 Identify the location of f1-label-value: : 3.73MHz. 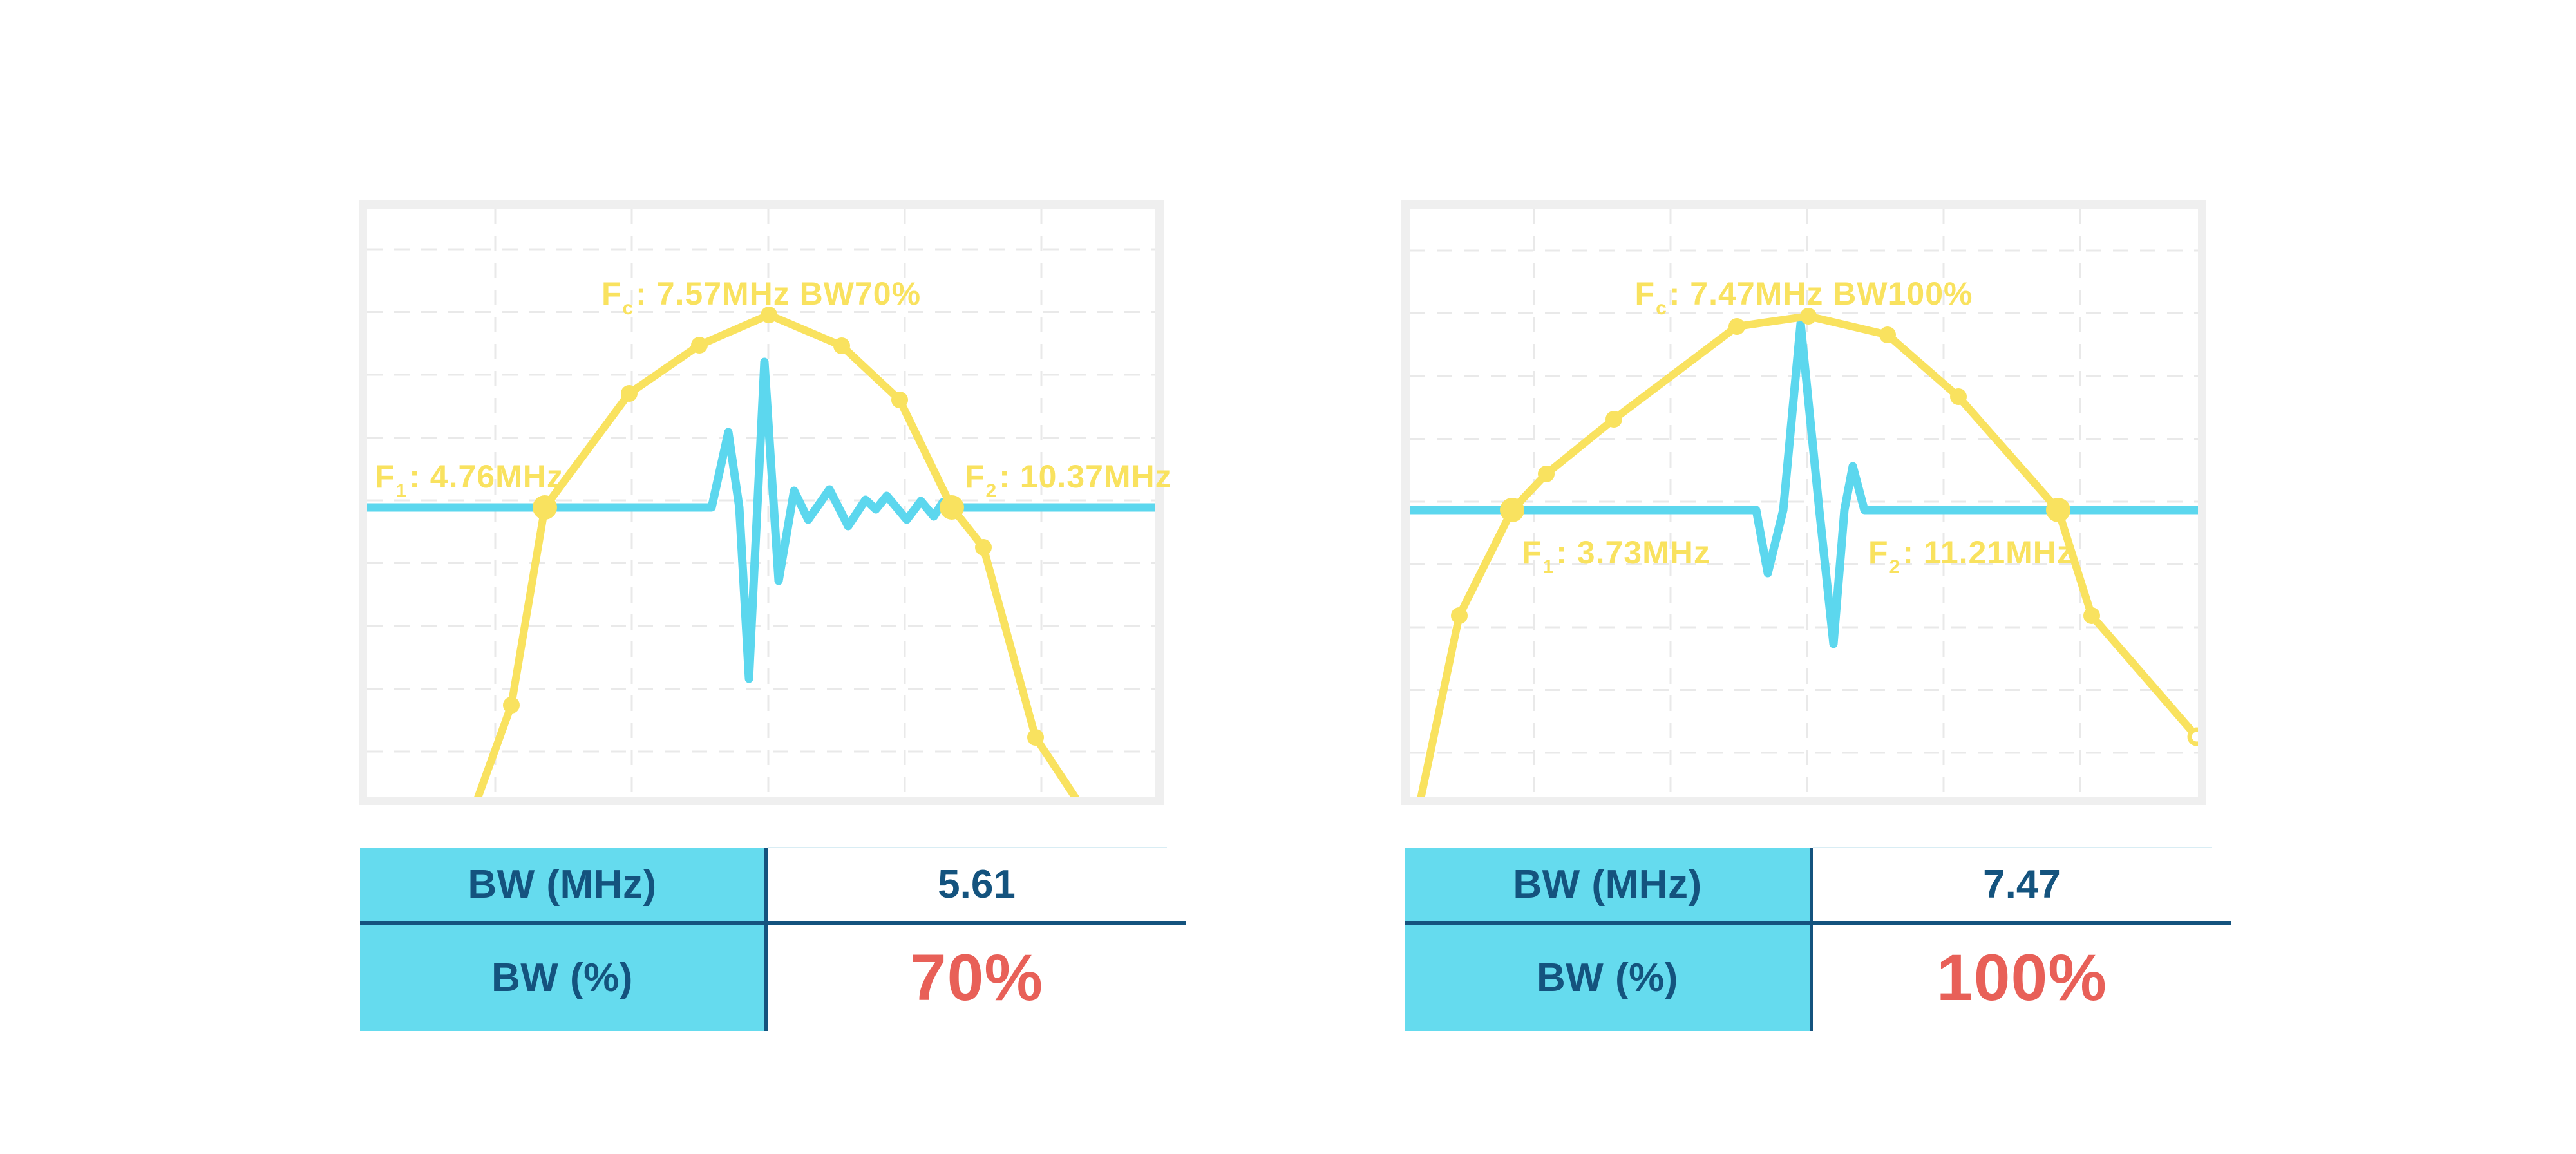
(1633, 552).